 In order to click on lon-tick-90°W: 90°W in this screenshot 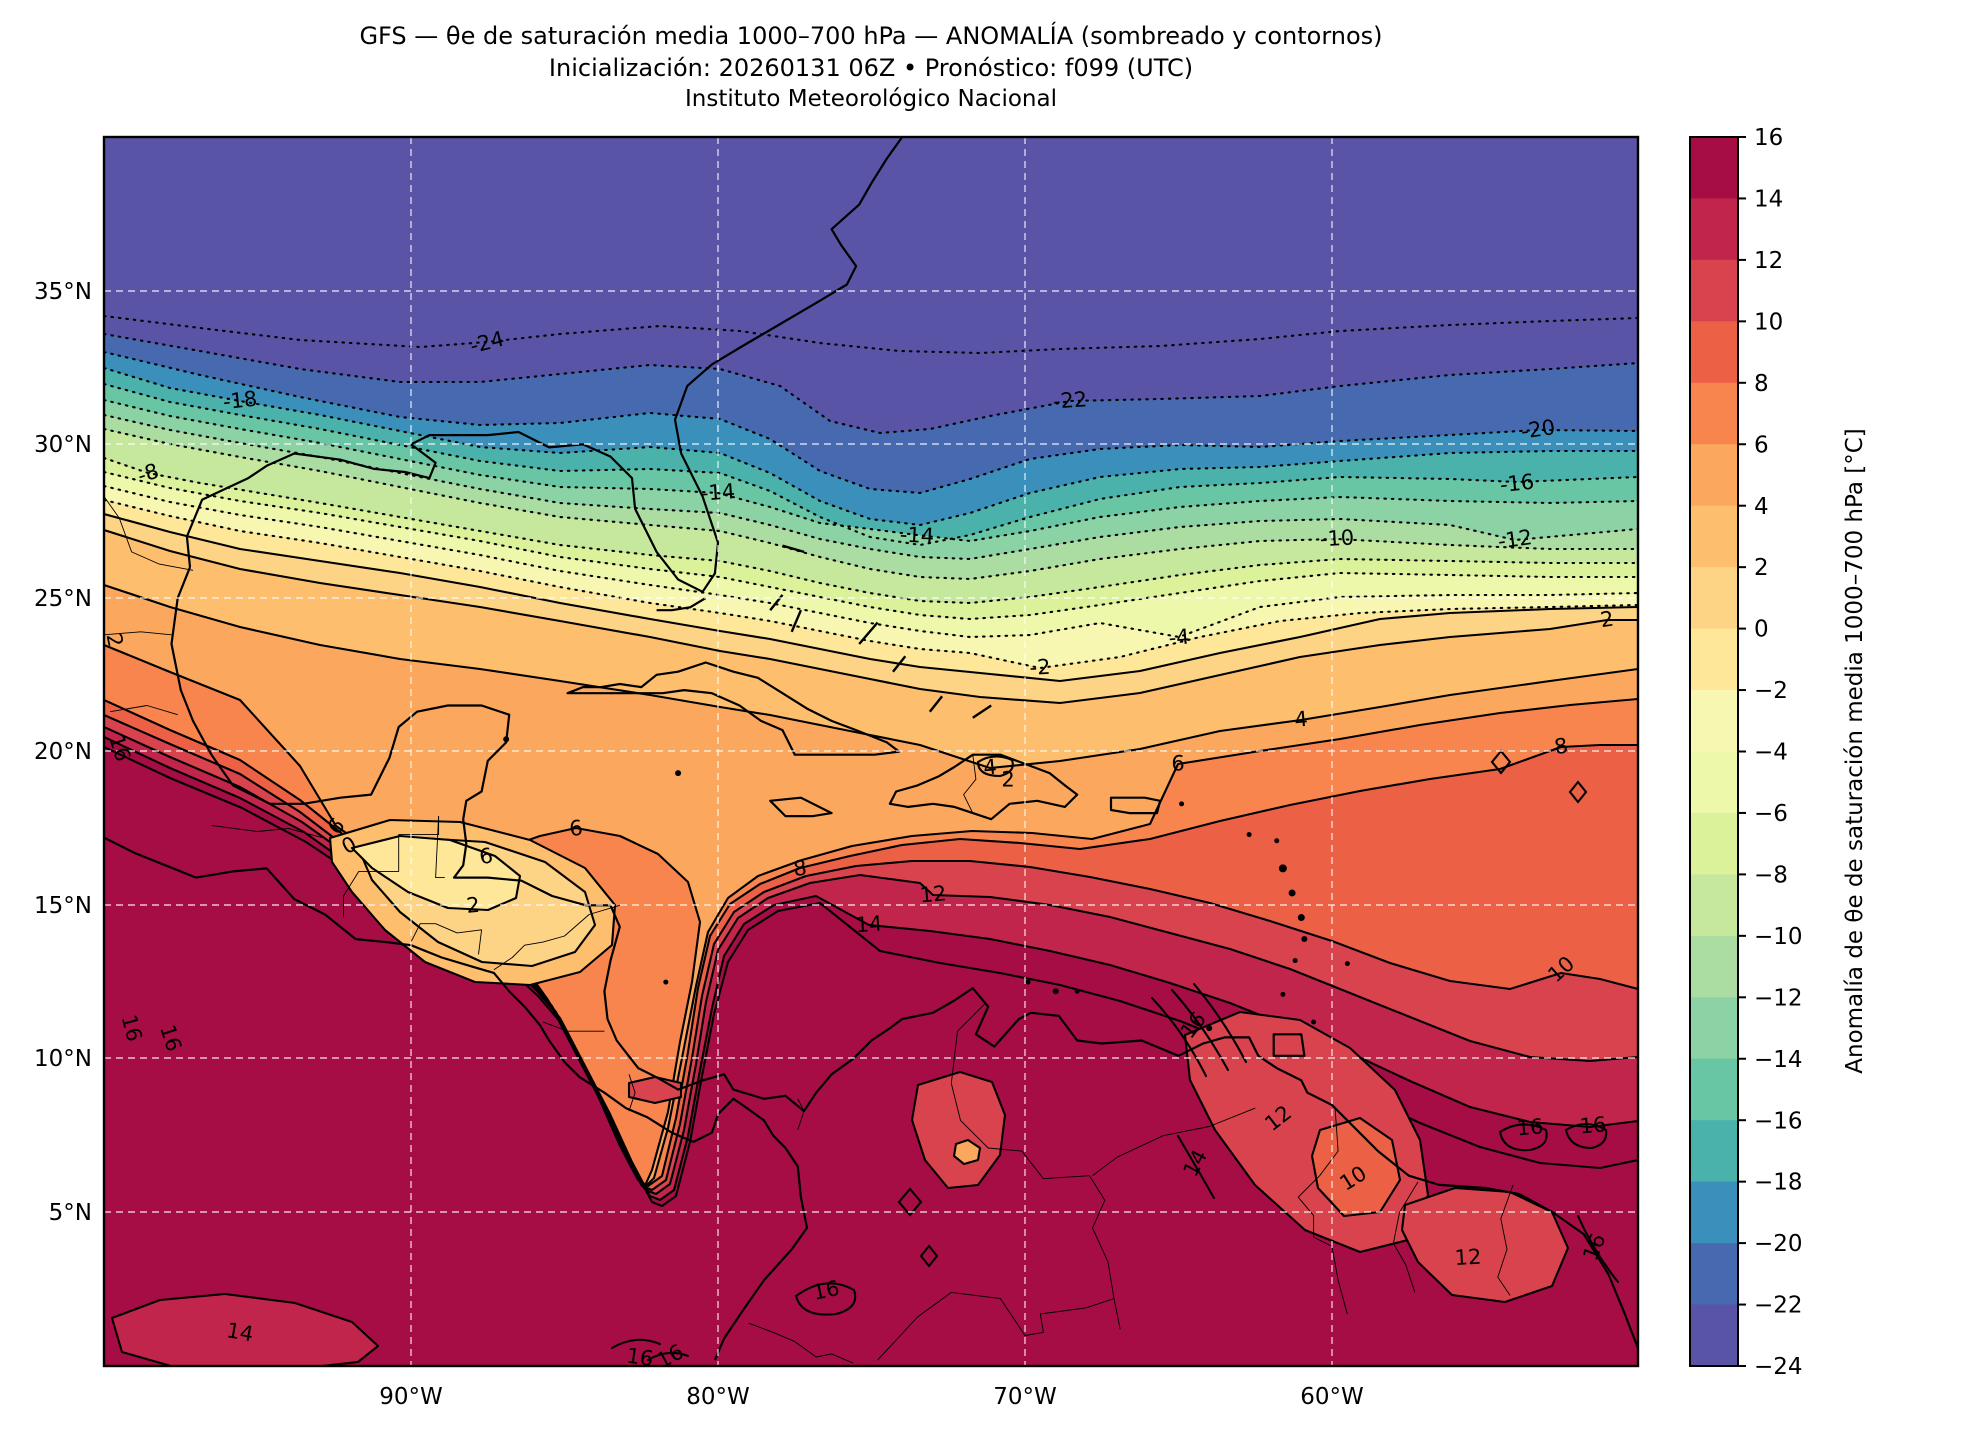, I will do `click(411, 1397)`.